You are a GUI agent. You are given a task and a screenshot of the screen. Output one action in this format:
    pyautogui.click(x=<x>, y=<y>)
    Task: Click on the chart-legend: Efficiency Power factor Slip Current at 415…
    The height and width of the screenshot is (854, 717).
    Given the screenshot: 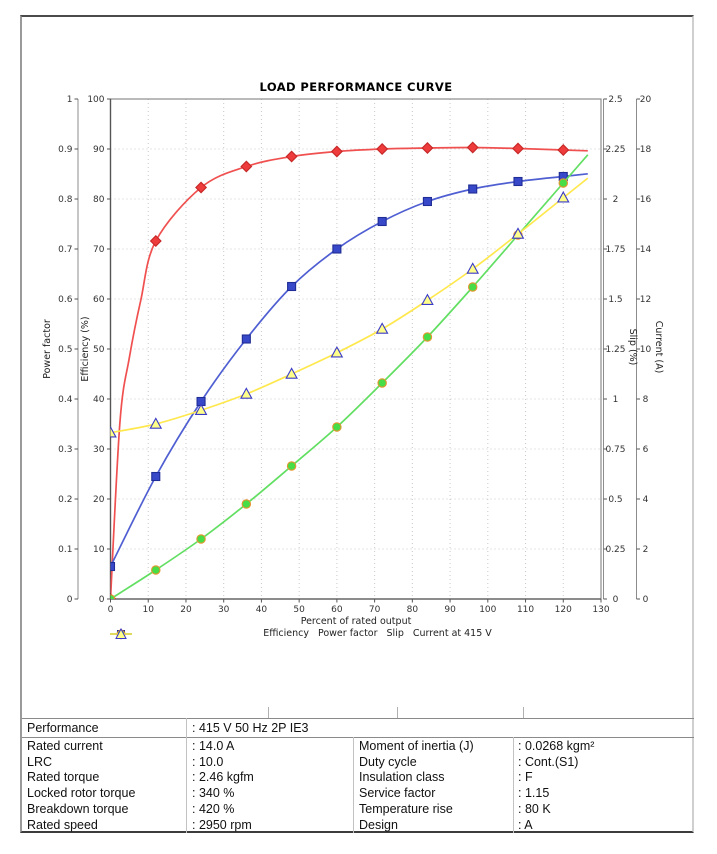 What is the action you would take?
    pyautogui.click(x=377, y=634)
    